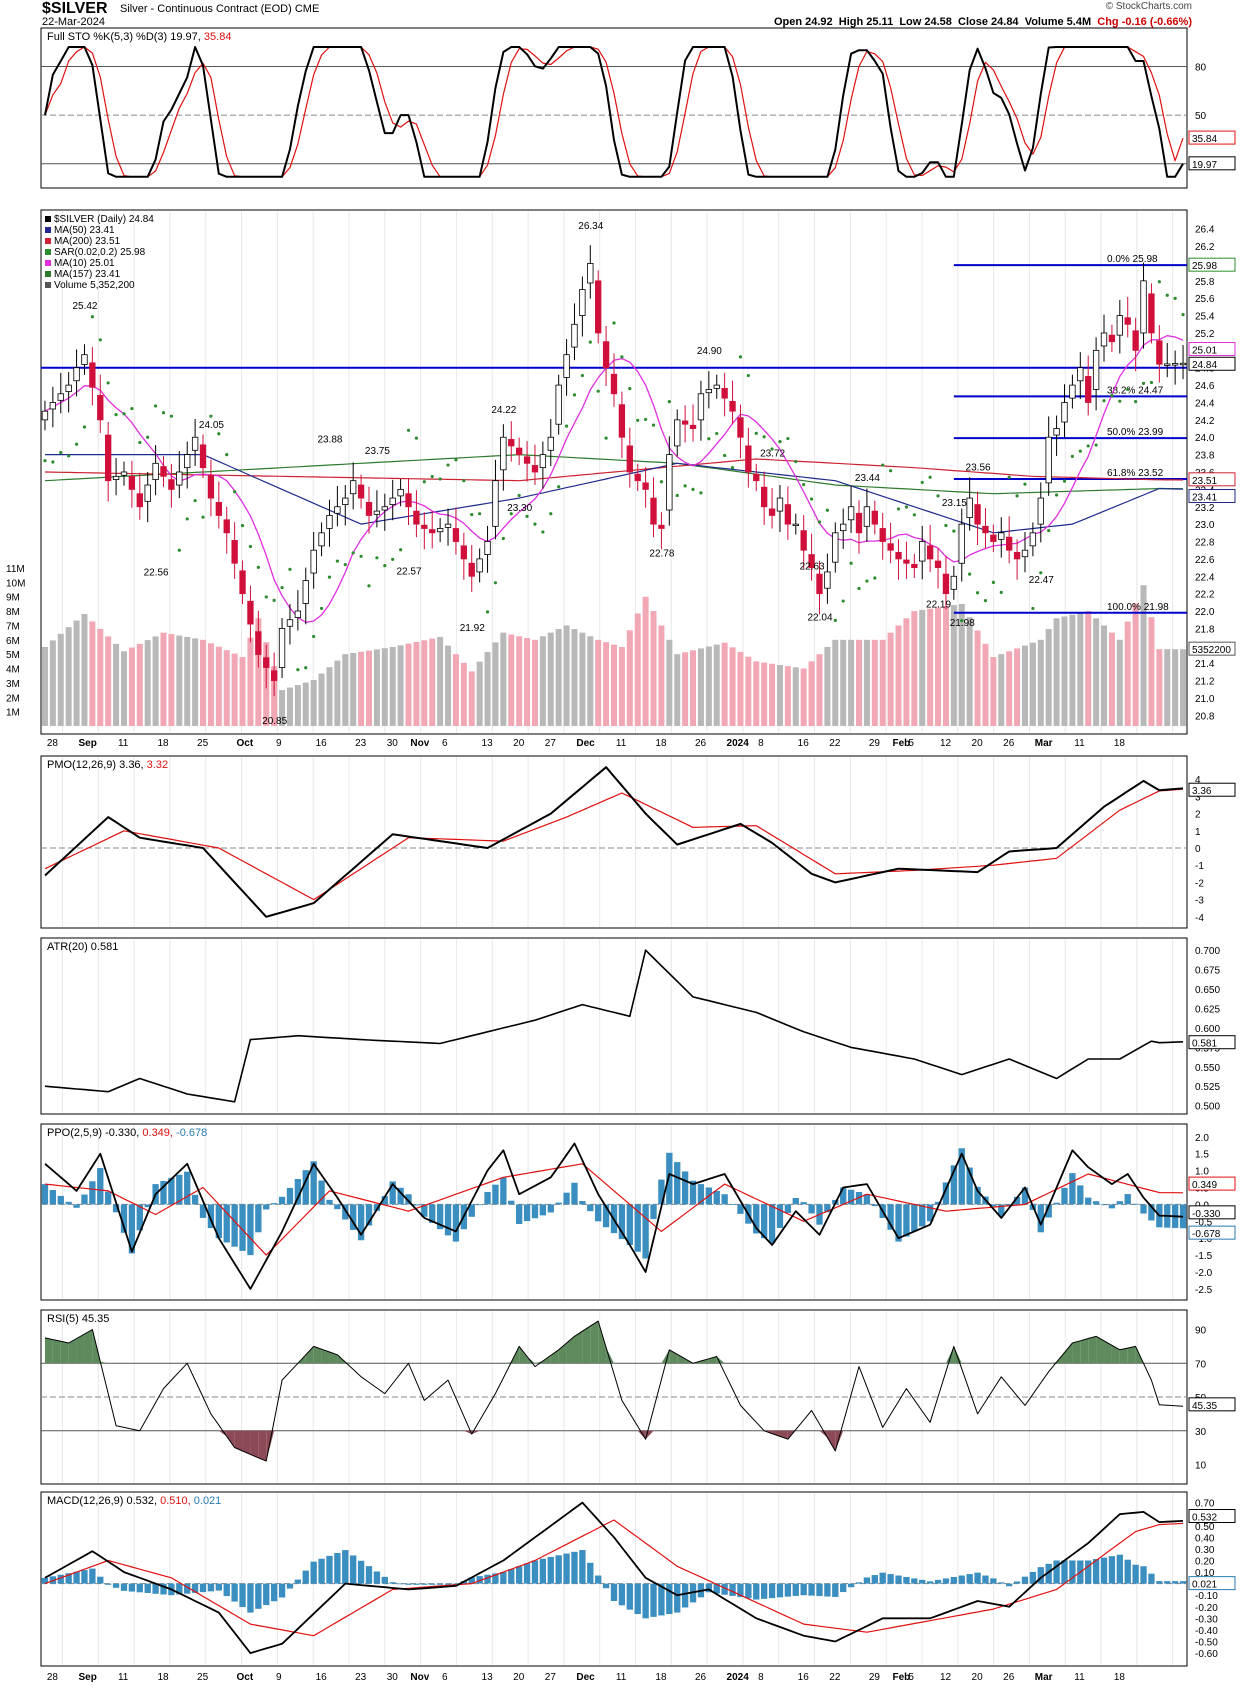 Image resolution: width=1240 pixels, height=1692 pixels. Describe the element at coordinates (1198, 849) in the screenshot. I see `pmo-ytick: 0` at that location.